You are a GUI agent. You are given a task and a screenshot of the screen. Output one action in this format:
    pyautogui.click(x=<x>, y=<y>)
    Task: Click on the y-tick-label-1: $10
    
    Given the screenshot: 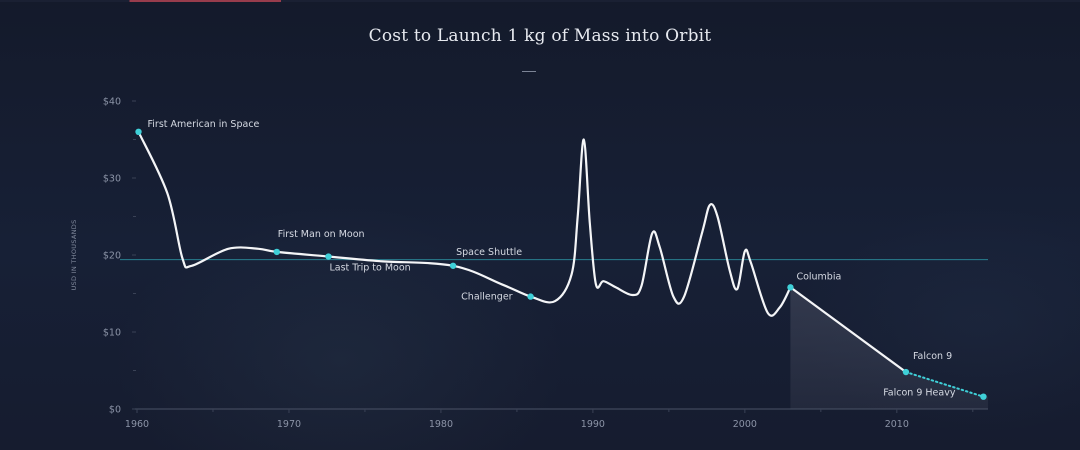 What is the action you would take?
    pyautogui.click(x=112, y=333)
    